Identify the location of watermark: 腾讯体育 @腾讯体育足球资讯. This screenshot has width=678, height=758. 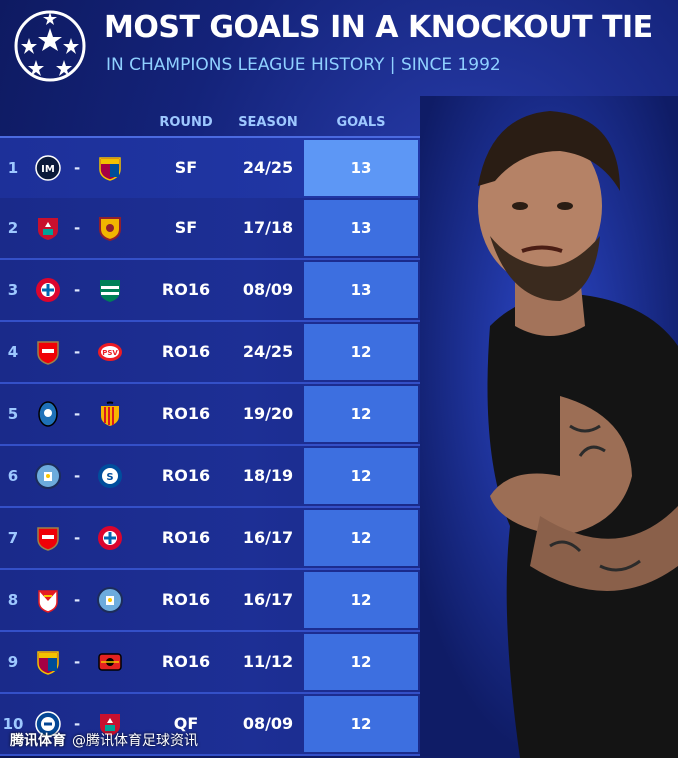
(104, 740).